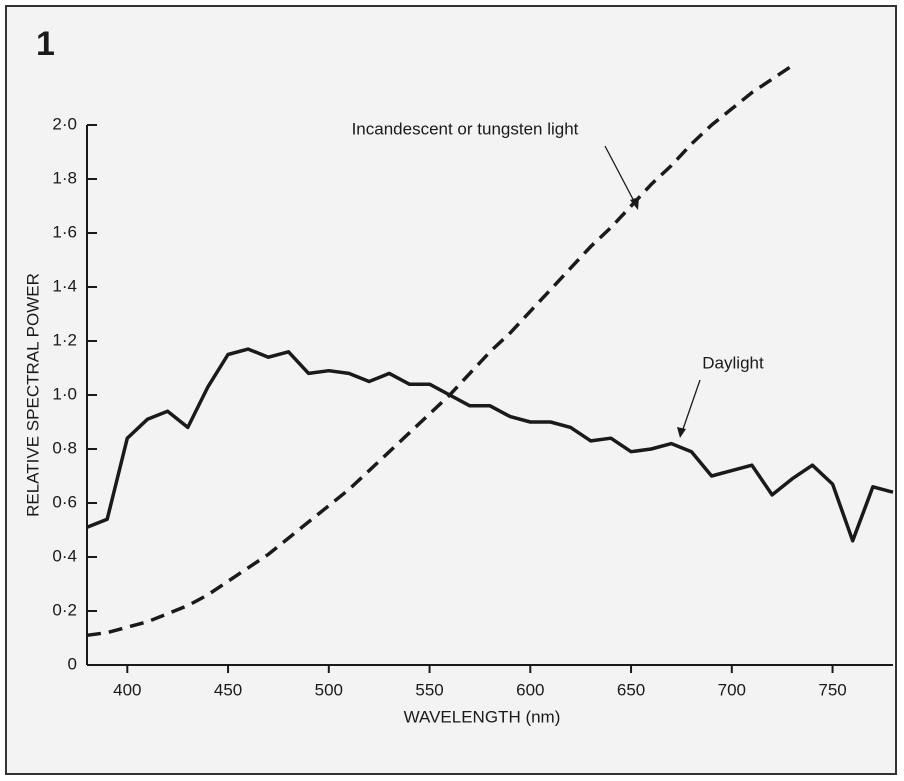 Image resolution: width=904 pixels, height=781 pixels. What do you see at coordinates (228, 689) in the screenshot?
I see `x-tick-label: 450` at bounding box center [228, 689].